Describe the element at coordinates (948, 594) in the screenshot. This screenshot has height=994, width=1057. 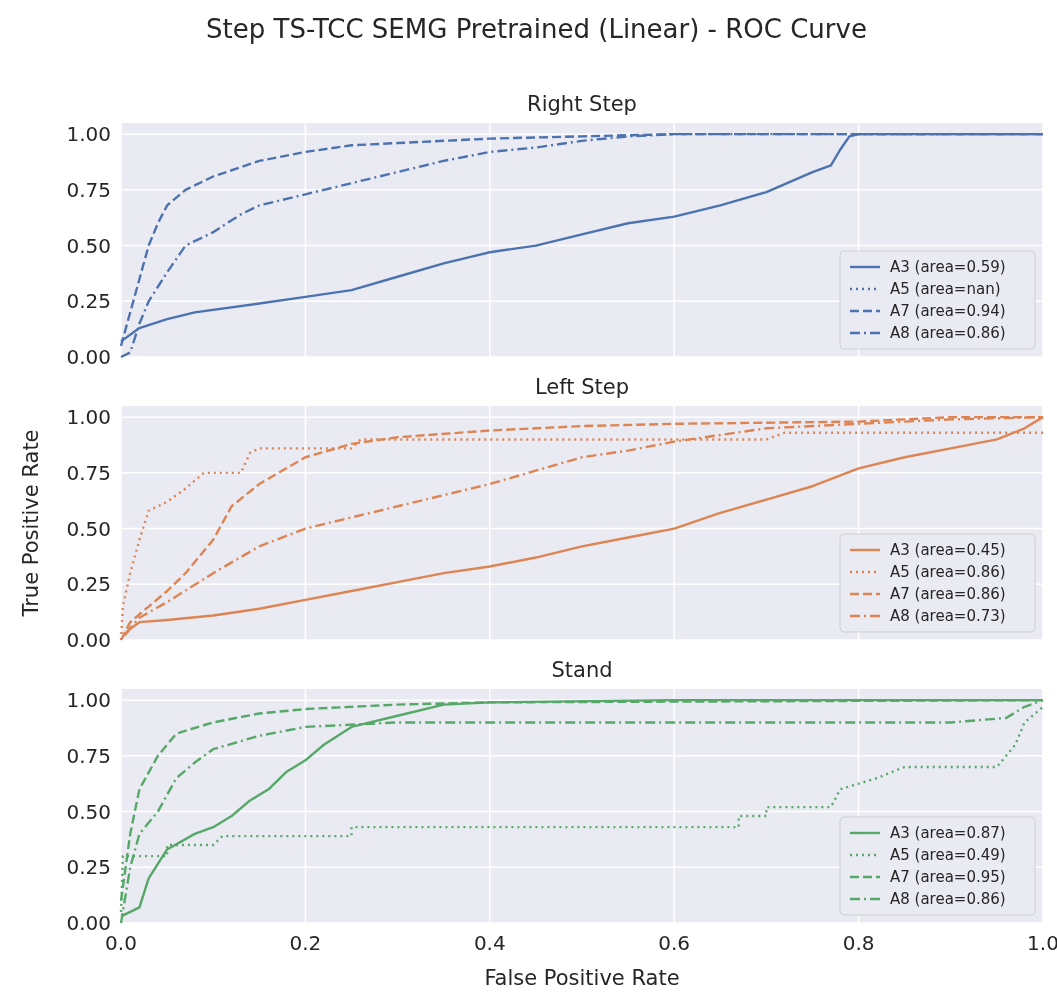
I see `legend-label: A7 (area=0.86)` at that location.